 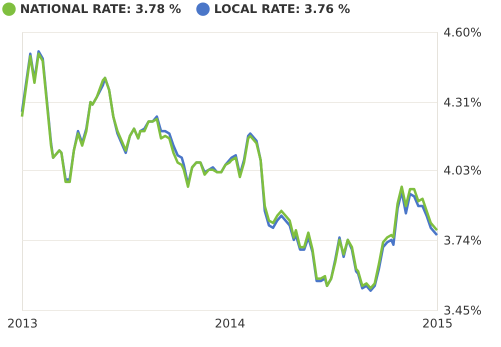 What do you see at coordinates (463, 33) in the screenshot?
I see `y-tick-label: 4.60%` at bounding box center [463, 33].